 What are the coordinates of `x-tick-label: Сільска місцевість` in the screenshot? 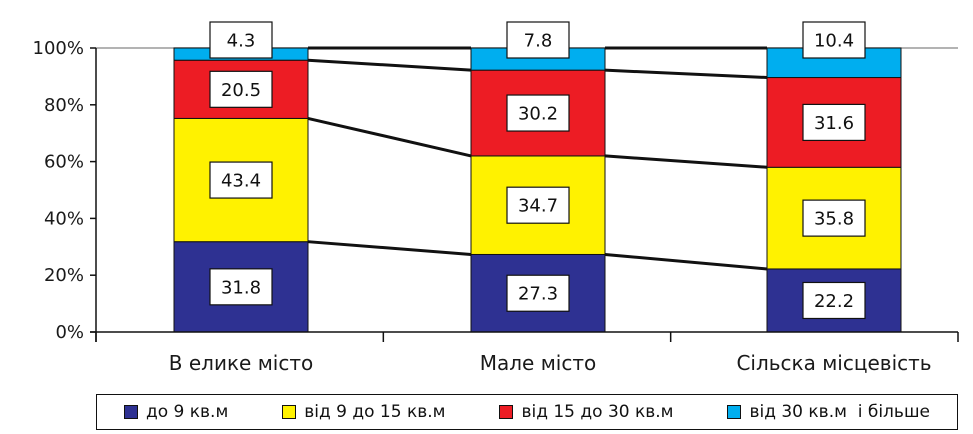 It's located at (833, 363).